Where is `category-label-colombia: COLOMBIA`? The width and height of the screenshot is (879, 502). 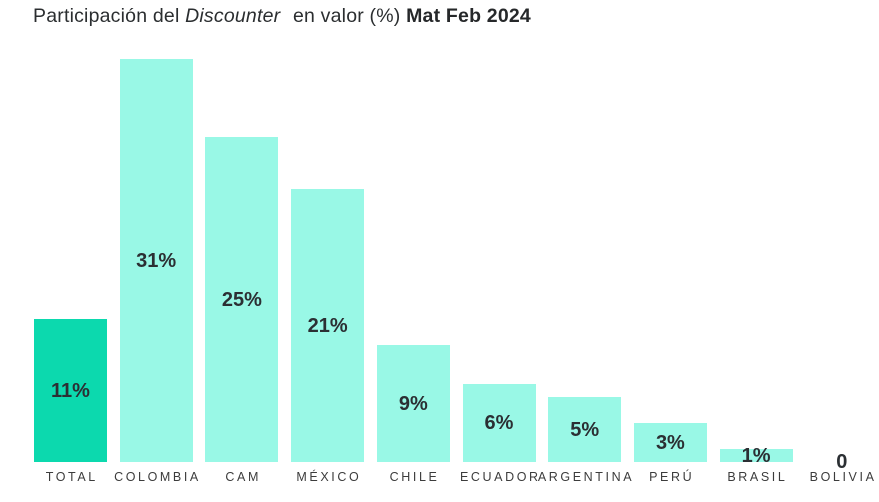 category-label-colombia: COLOMBIA is located at coordinates (157, 477).